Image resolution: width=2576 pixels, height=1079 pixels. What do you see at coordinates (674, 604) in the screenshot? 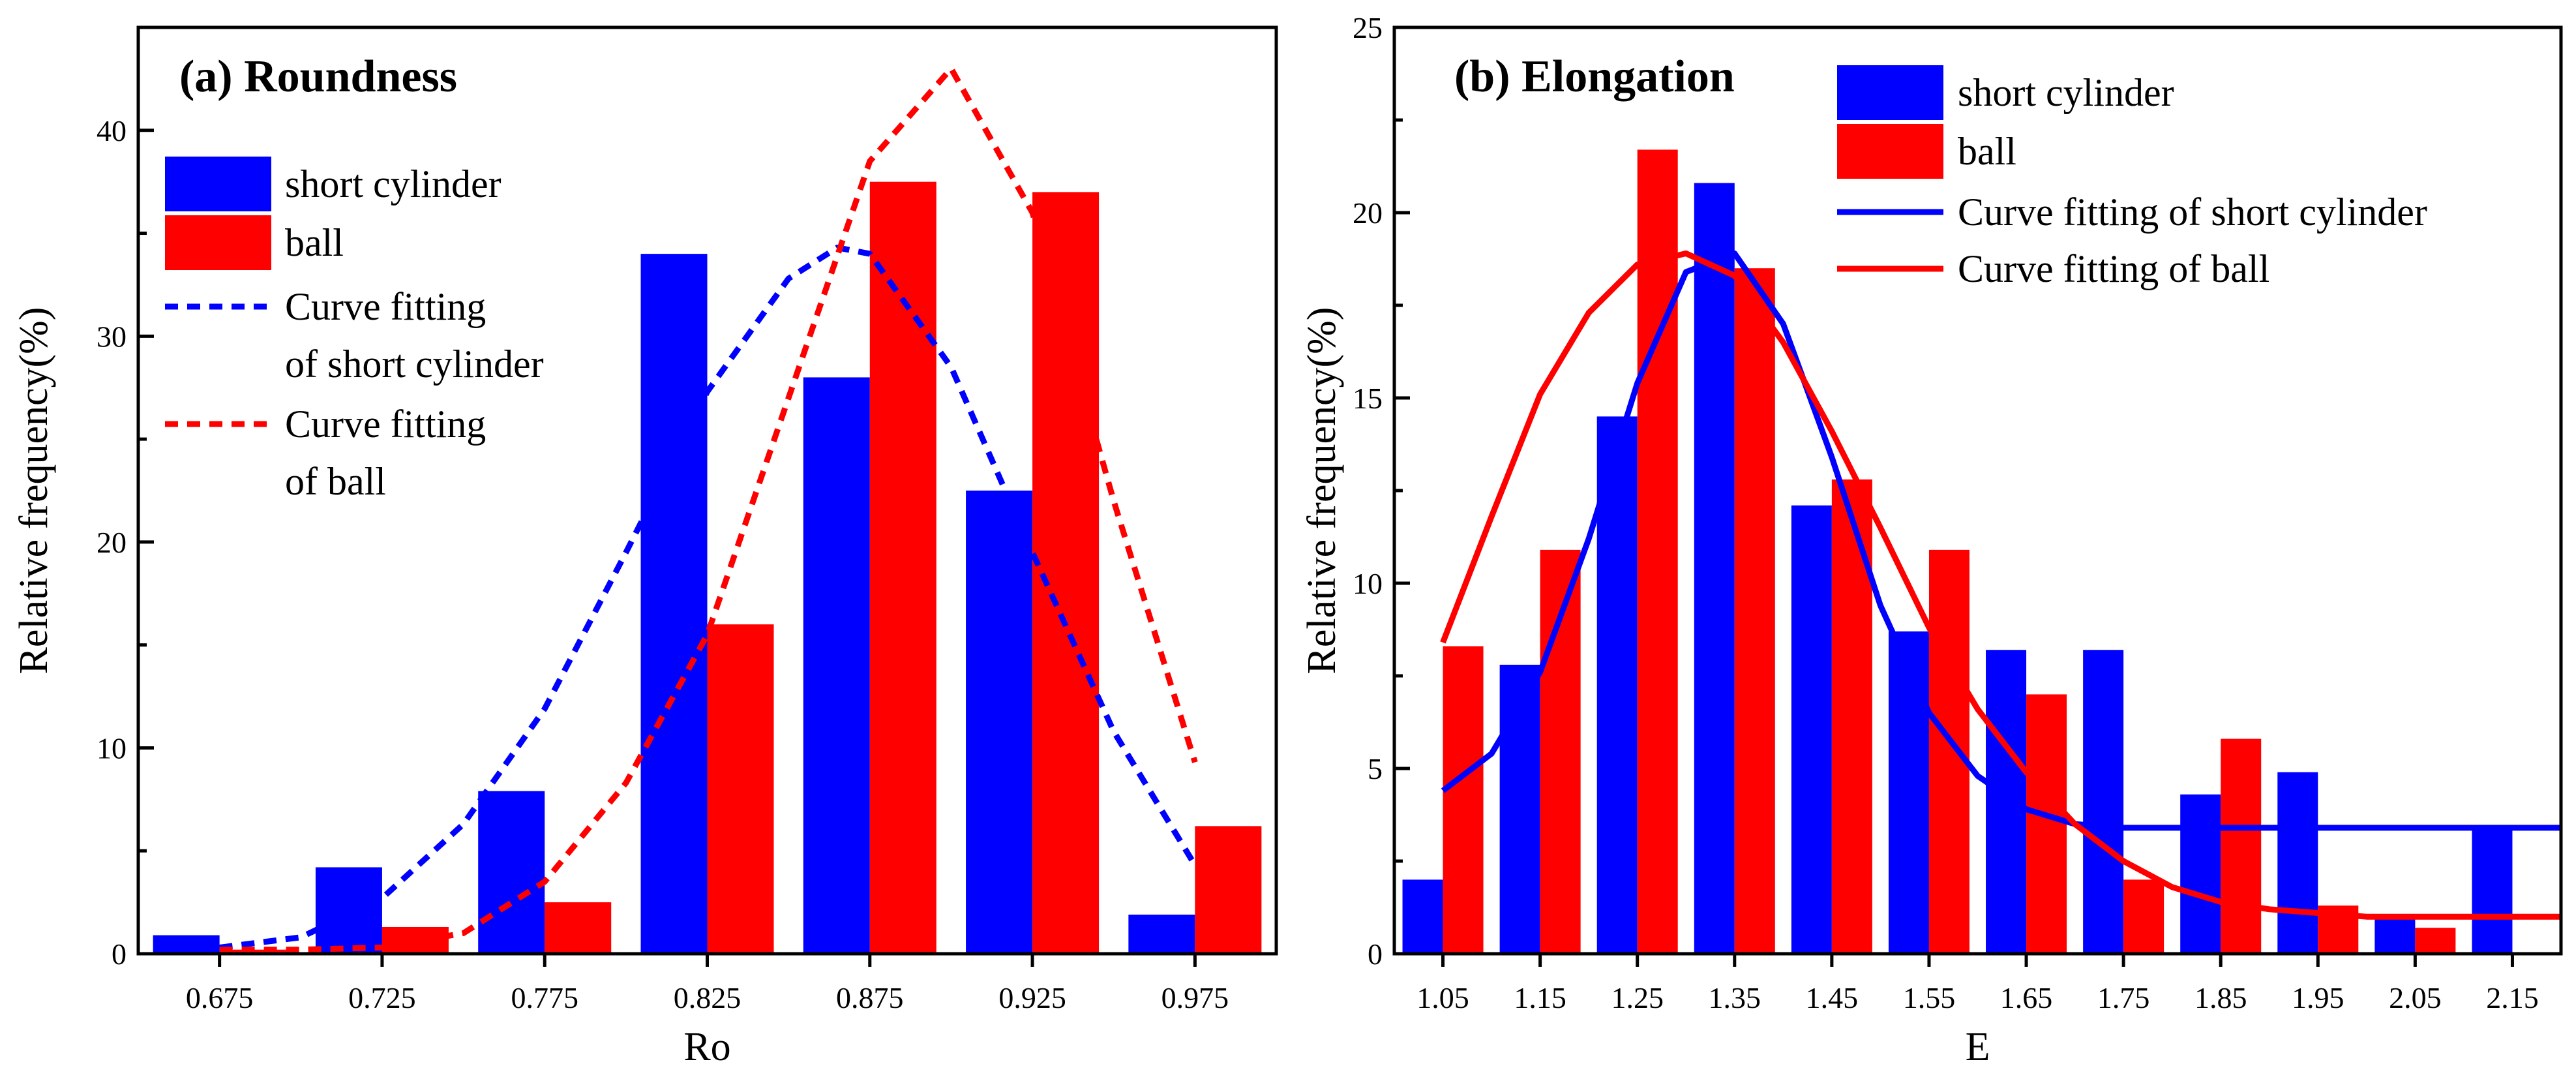
I see `bar-short-cylinder-0.825` at bounding box center [674, 604].